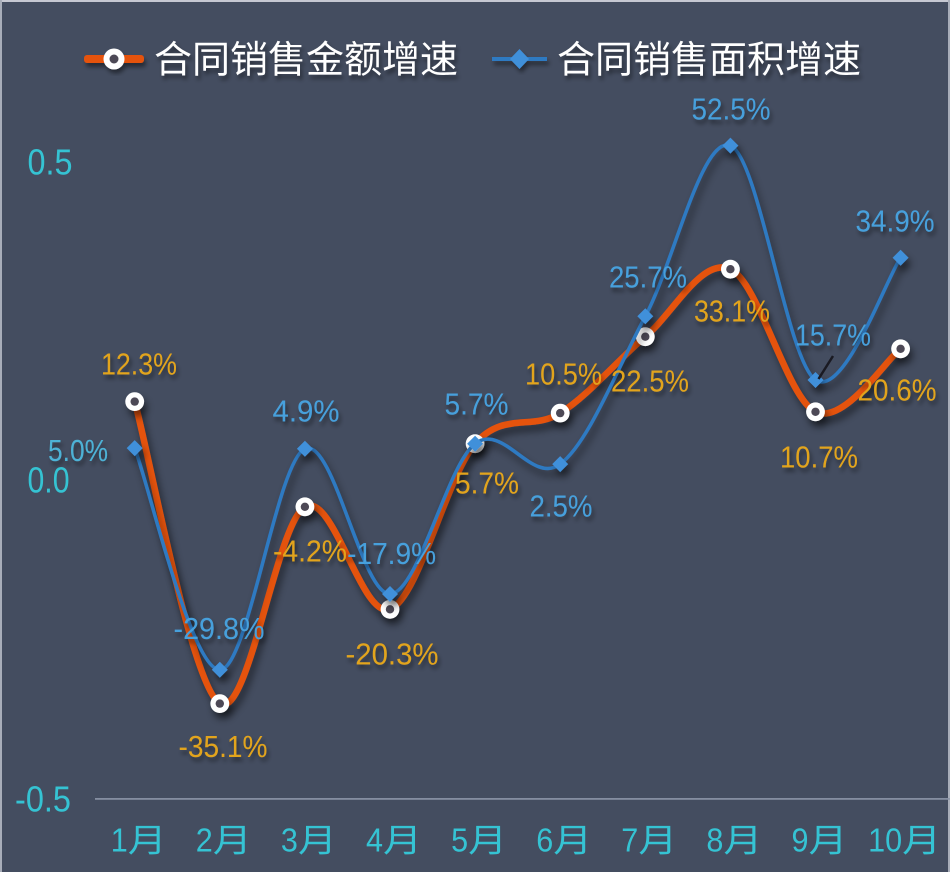 This screenshot has width=950, height=892. What do you see at coordinates (219, 628) in the screenshot?
I see `svg-text: -29.8%` at bounding box center [219, 628].